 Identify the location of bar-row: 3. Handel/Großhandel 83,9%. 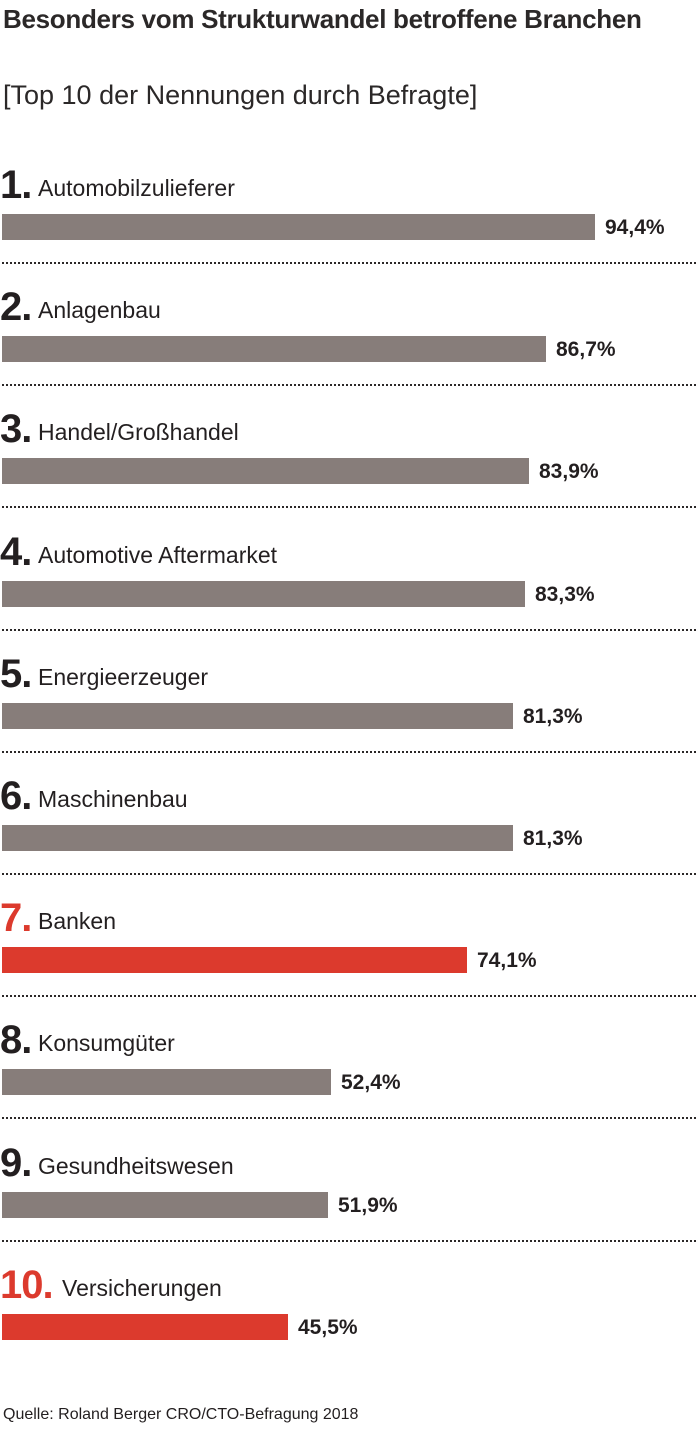
(350, 468).